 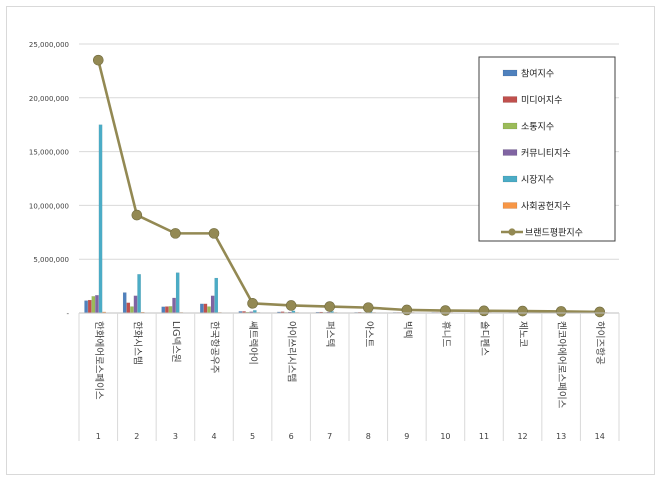 I want to click on legend-label: 소통지수, so click(x=537, y=127).